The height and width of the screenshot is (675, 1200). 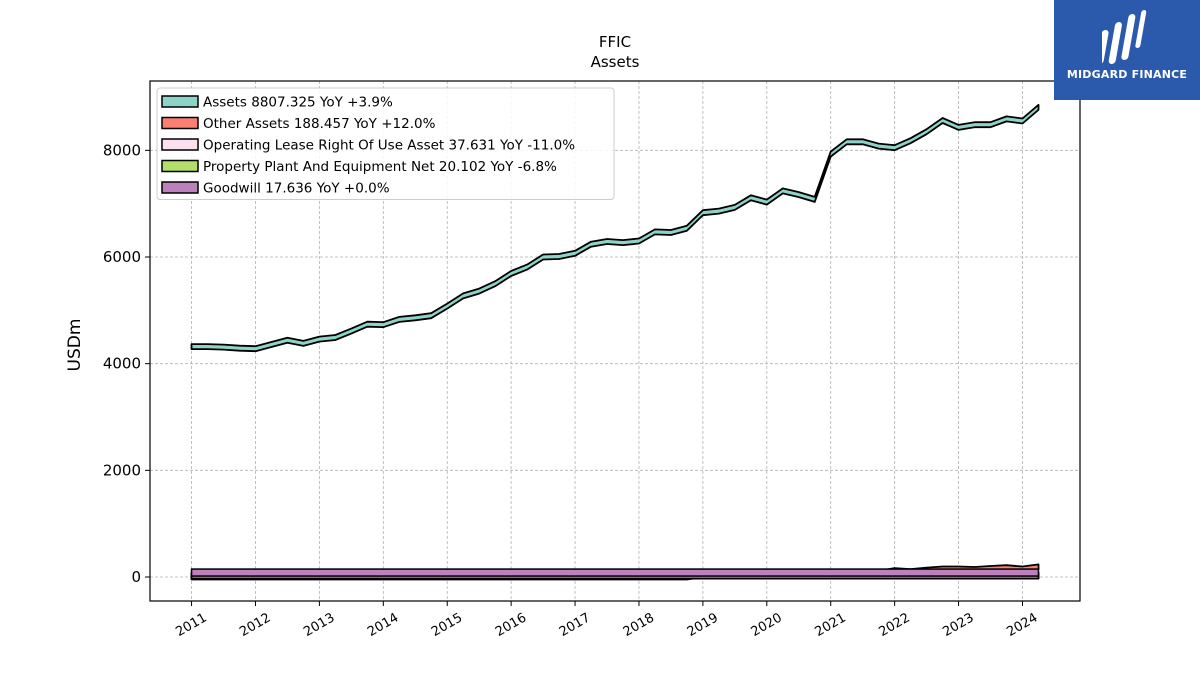 What do you see at coordinates (319, 124) in the screenshot?
I see `legend-label: Other Assets 188.457 YoY +12.0%` at bounding box center [319, 124].